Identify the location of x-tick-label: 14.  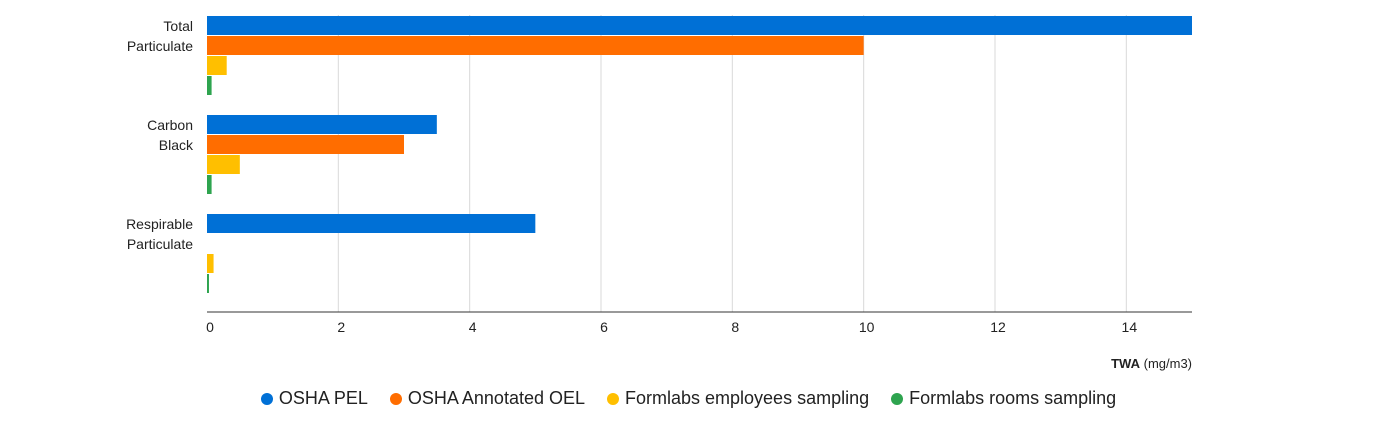
(1130, 327).